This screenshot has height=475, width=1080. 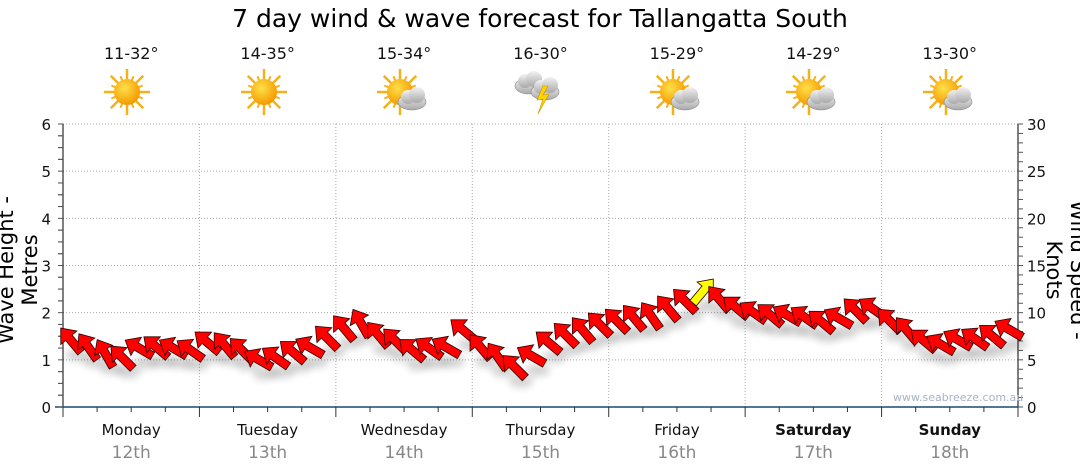 What do you see at coordinates (949, 430) in the screenshot?
I see `day-name-label: Sunday` at bounding box center [949, 430].